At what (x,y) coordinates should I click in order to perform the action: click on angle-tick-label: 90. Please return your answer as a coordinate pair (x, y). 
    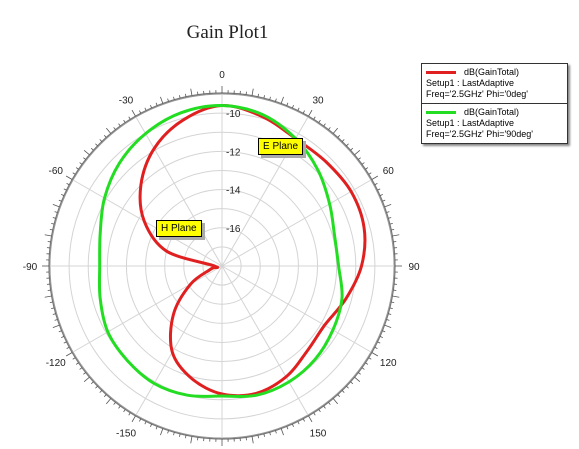
    Looking at the image, I should click on (414, 267).